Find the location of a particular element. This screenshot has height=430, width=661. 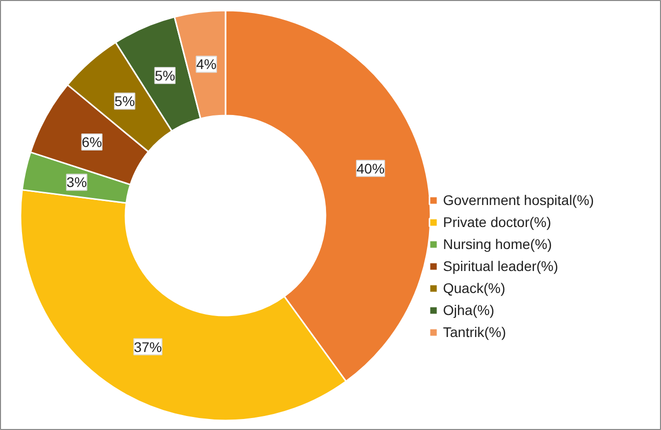

legend-label: Quack(%) is located at coordinates (474, 288).